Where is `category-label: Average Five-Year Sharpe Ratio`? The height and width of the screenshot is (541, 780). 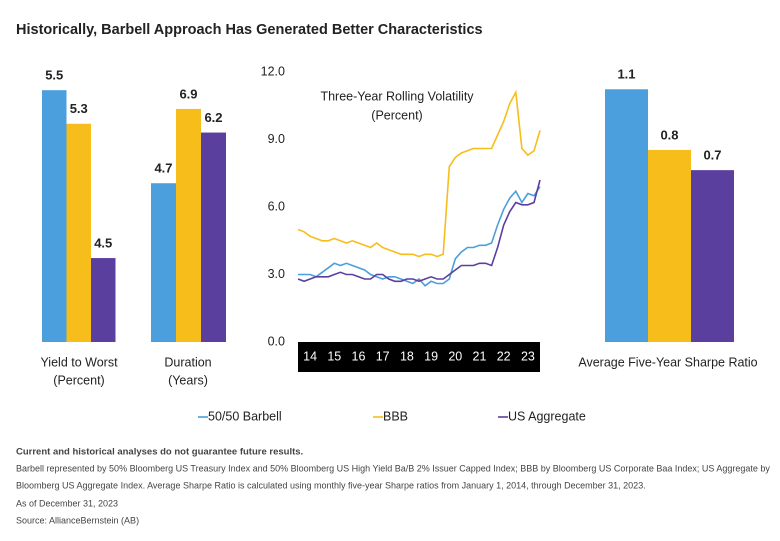
category-label: Average Five-Year Sharpe Ratio is located at coordinates (667, 362).